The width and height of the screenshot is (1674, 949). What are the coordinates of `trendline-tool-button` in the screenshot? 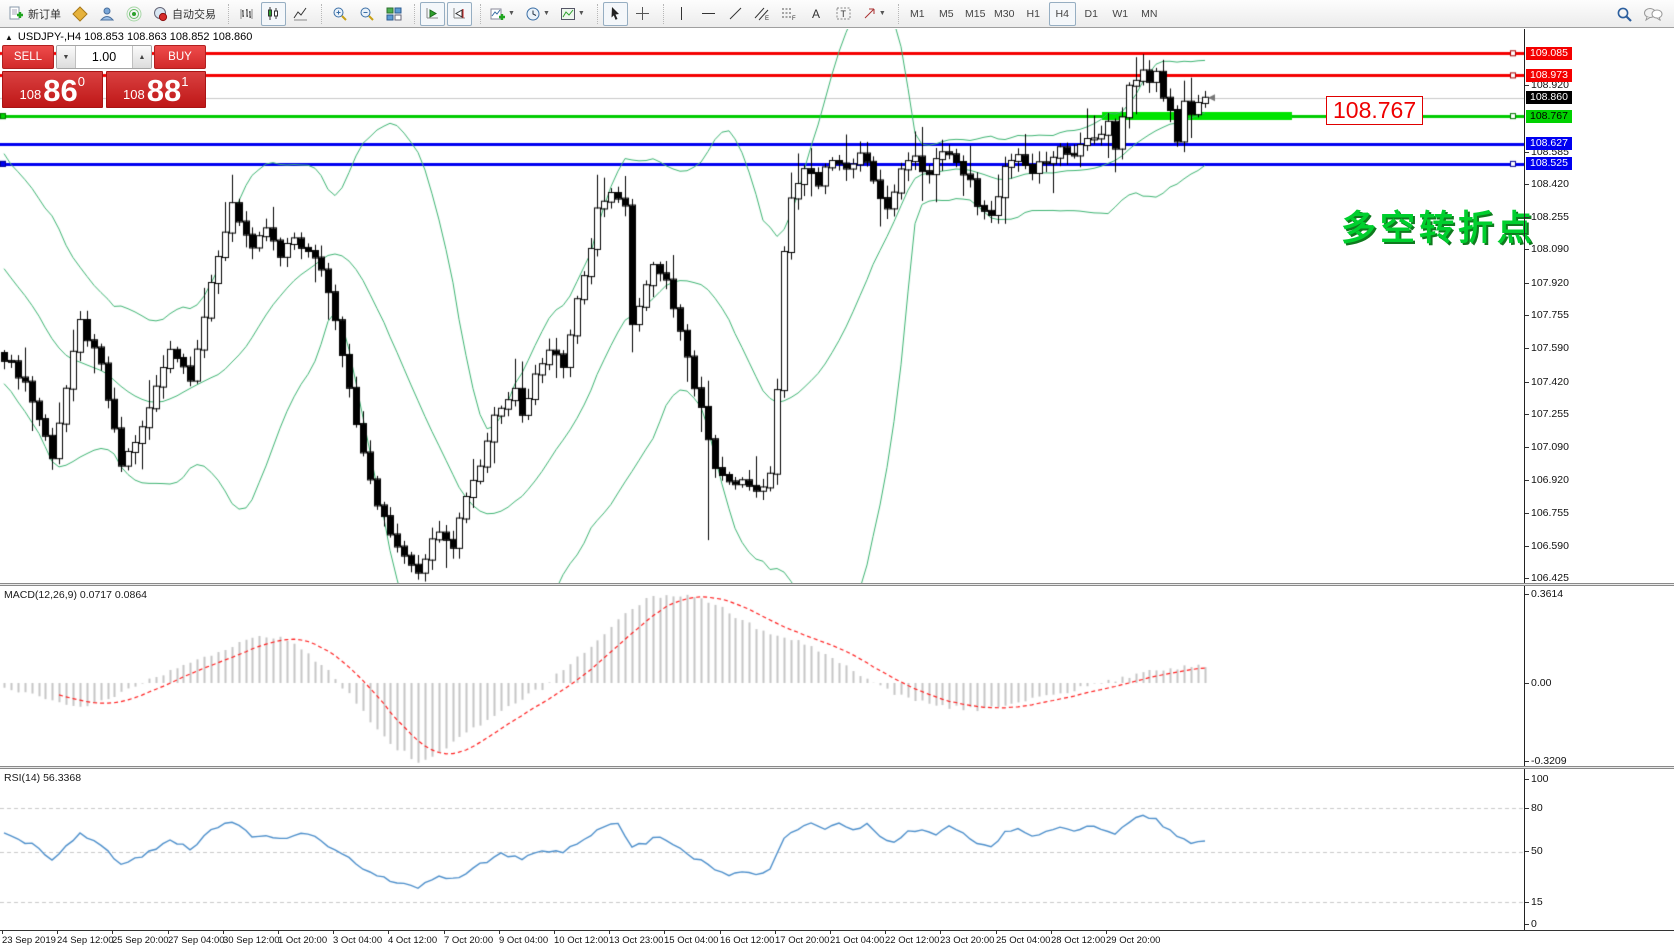 It's located at (735, 14).